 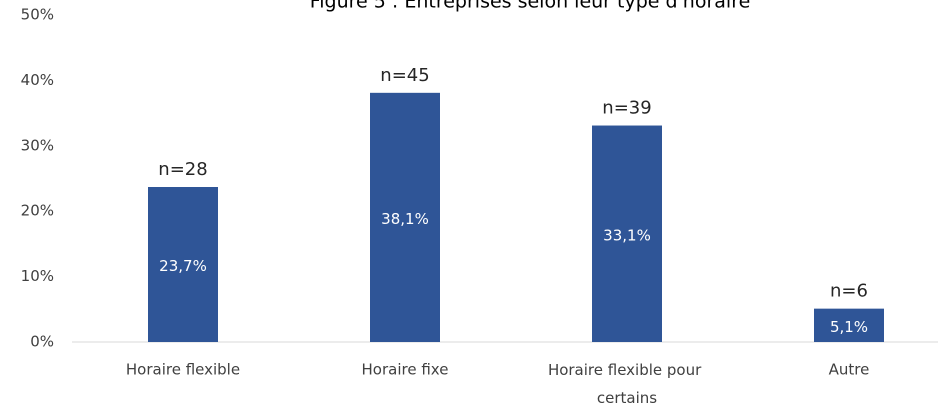 I want to click on value-label: 33,1%, so click(x=627, y=235).